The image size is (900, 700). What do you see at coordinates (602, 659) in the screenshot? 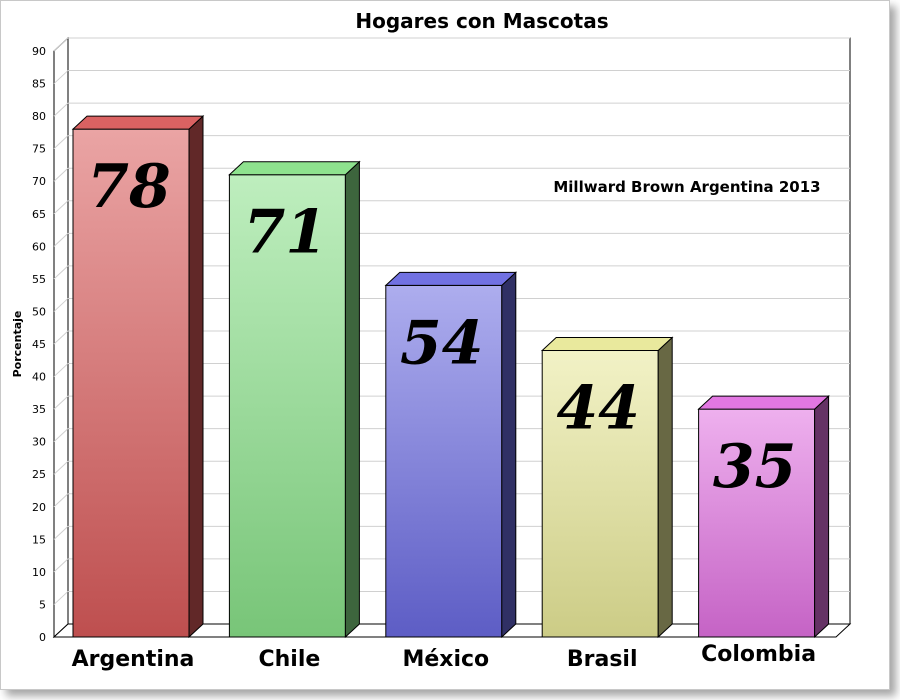
I see `category-label: Brasil` at bounding box center [602, 659].